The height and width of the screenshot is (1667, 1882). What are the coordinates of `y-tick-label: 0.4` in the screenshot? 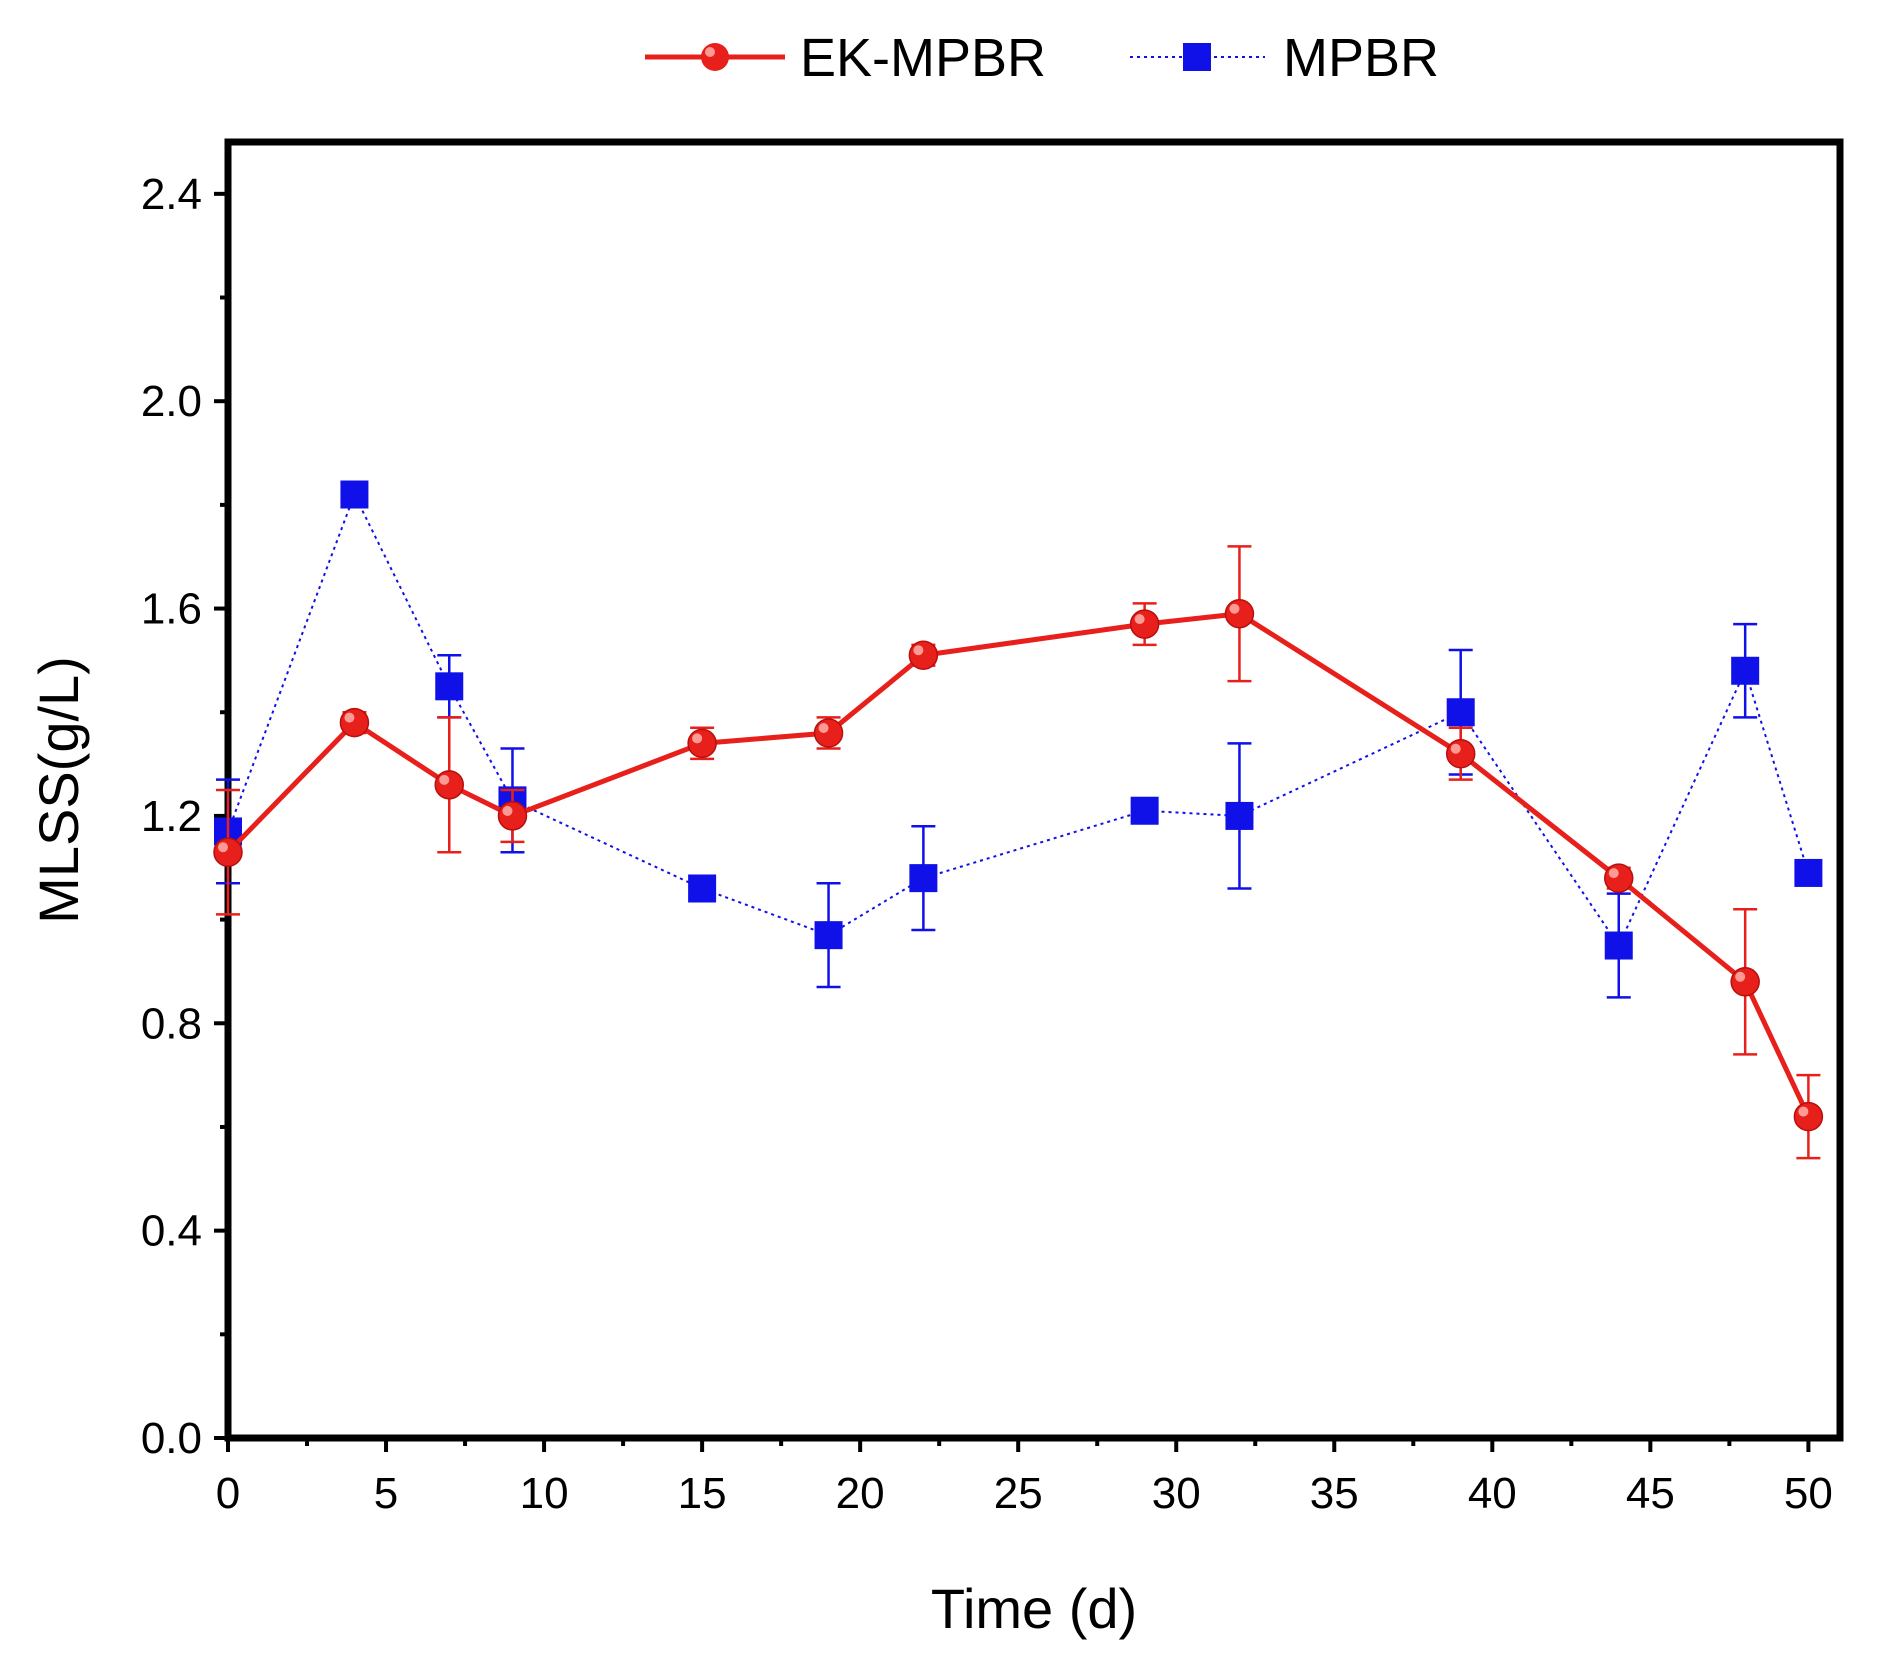 It's located at (171, 1231).